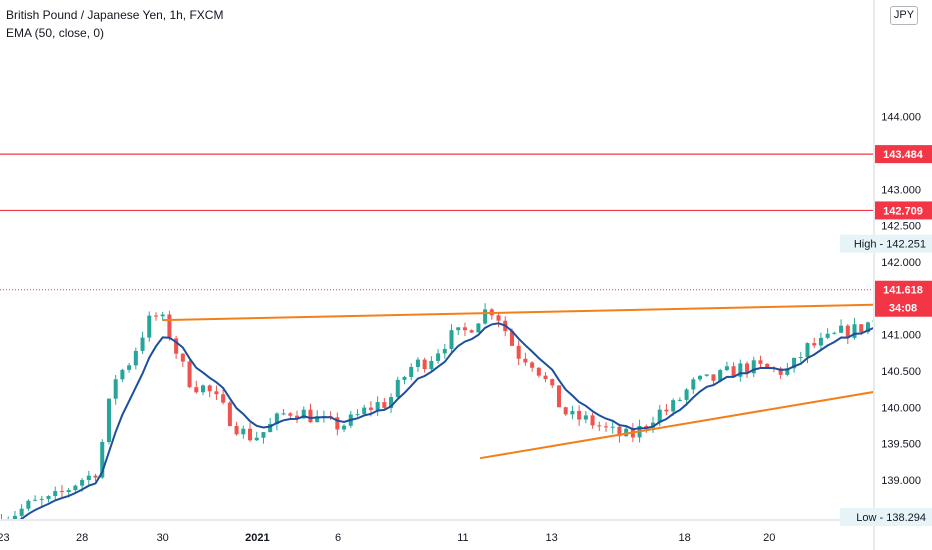  Describe the element at coordinates (901, 263) in the screenshot. I see `y-tick-label: 142.000` at that location.